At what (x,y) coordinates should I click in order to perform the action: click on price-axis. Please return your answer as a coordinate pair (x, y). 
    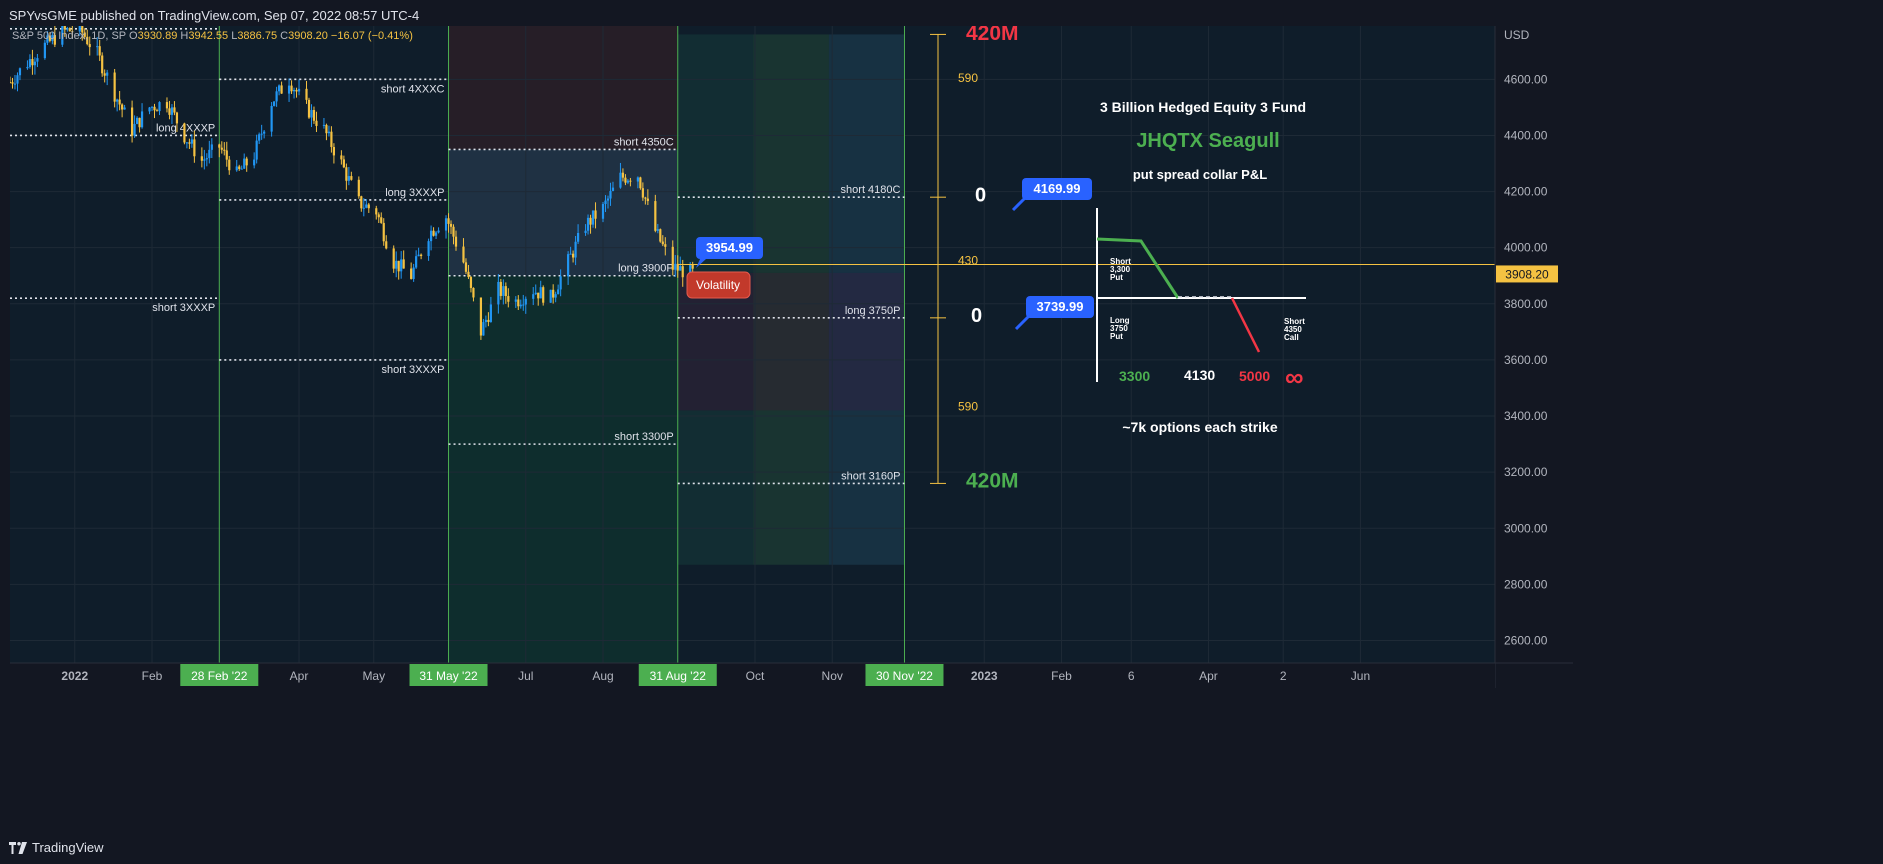
    Looking at the image, I should click on (1534, 344).